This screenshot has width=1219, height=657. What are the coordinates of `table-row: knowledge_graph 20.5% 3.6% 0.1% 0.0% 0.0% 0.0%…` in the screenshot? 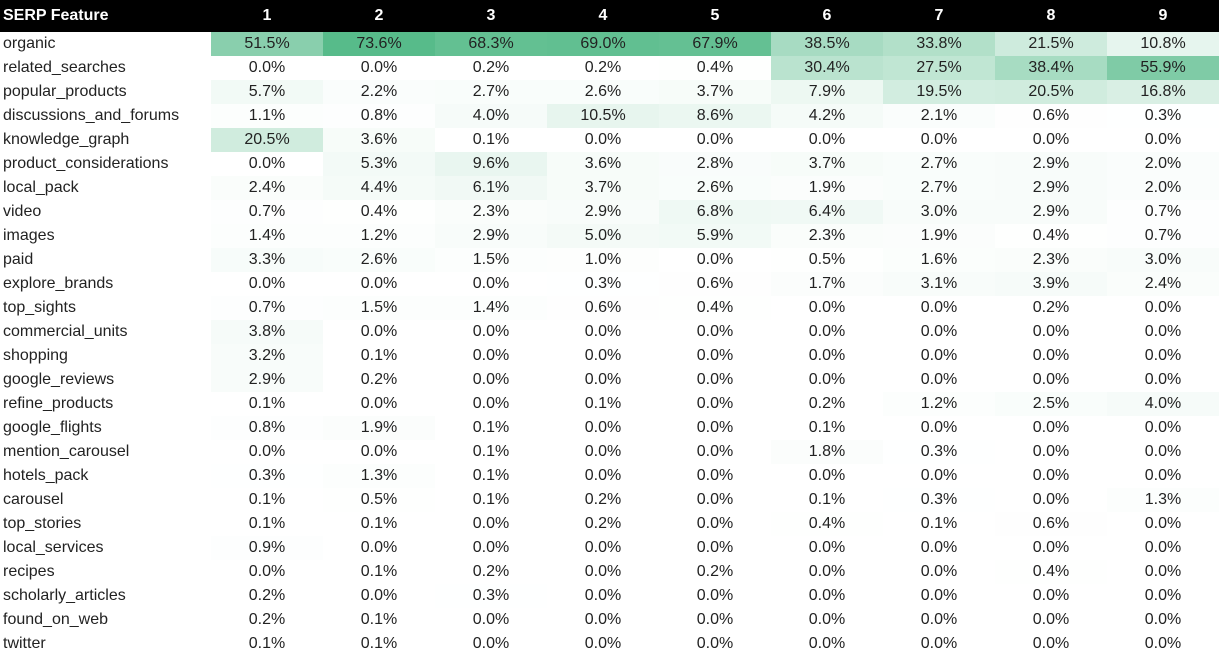 It's located at (609, 140).